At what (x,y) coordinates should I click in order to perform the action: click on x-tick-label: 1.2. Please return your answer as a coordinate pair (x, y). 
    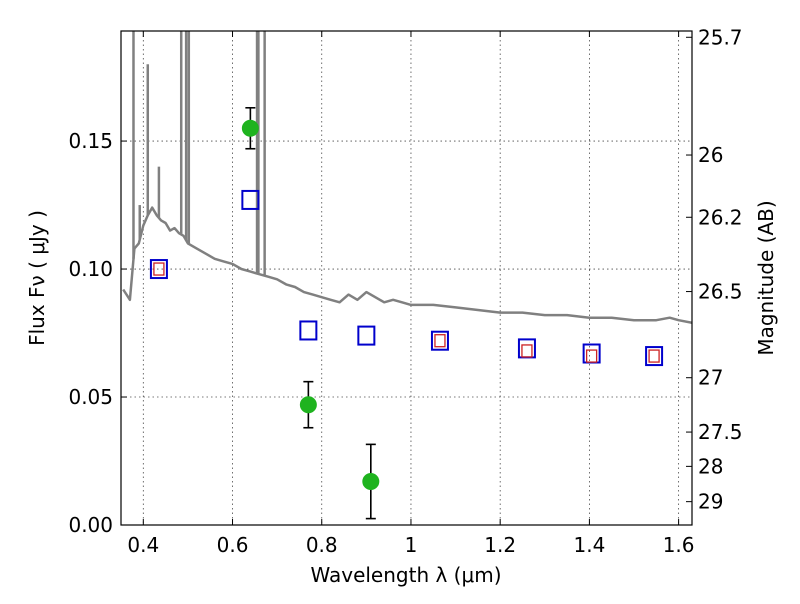
    Looking at the image, I should click on (500, 545).